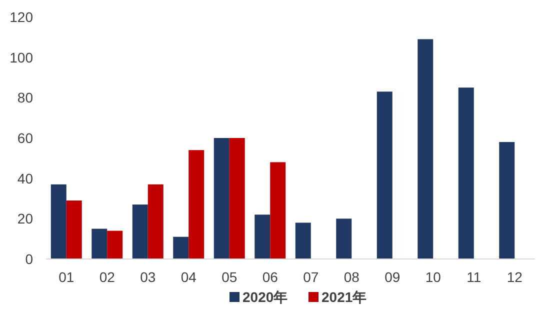 The image size is (550, 330). I want to click on x-tick-label: 11, so click(474, 277).